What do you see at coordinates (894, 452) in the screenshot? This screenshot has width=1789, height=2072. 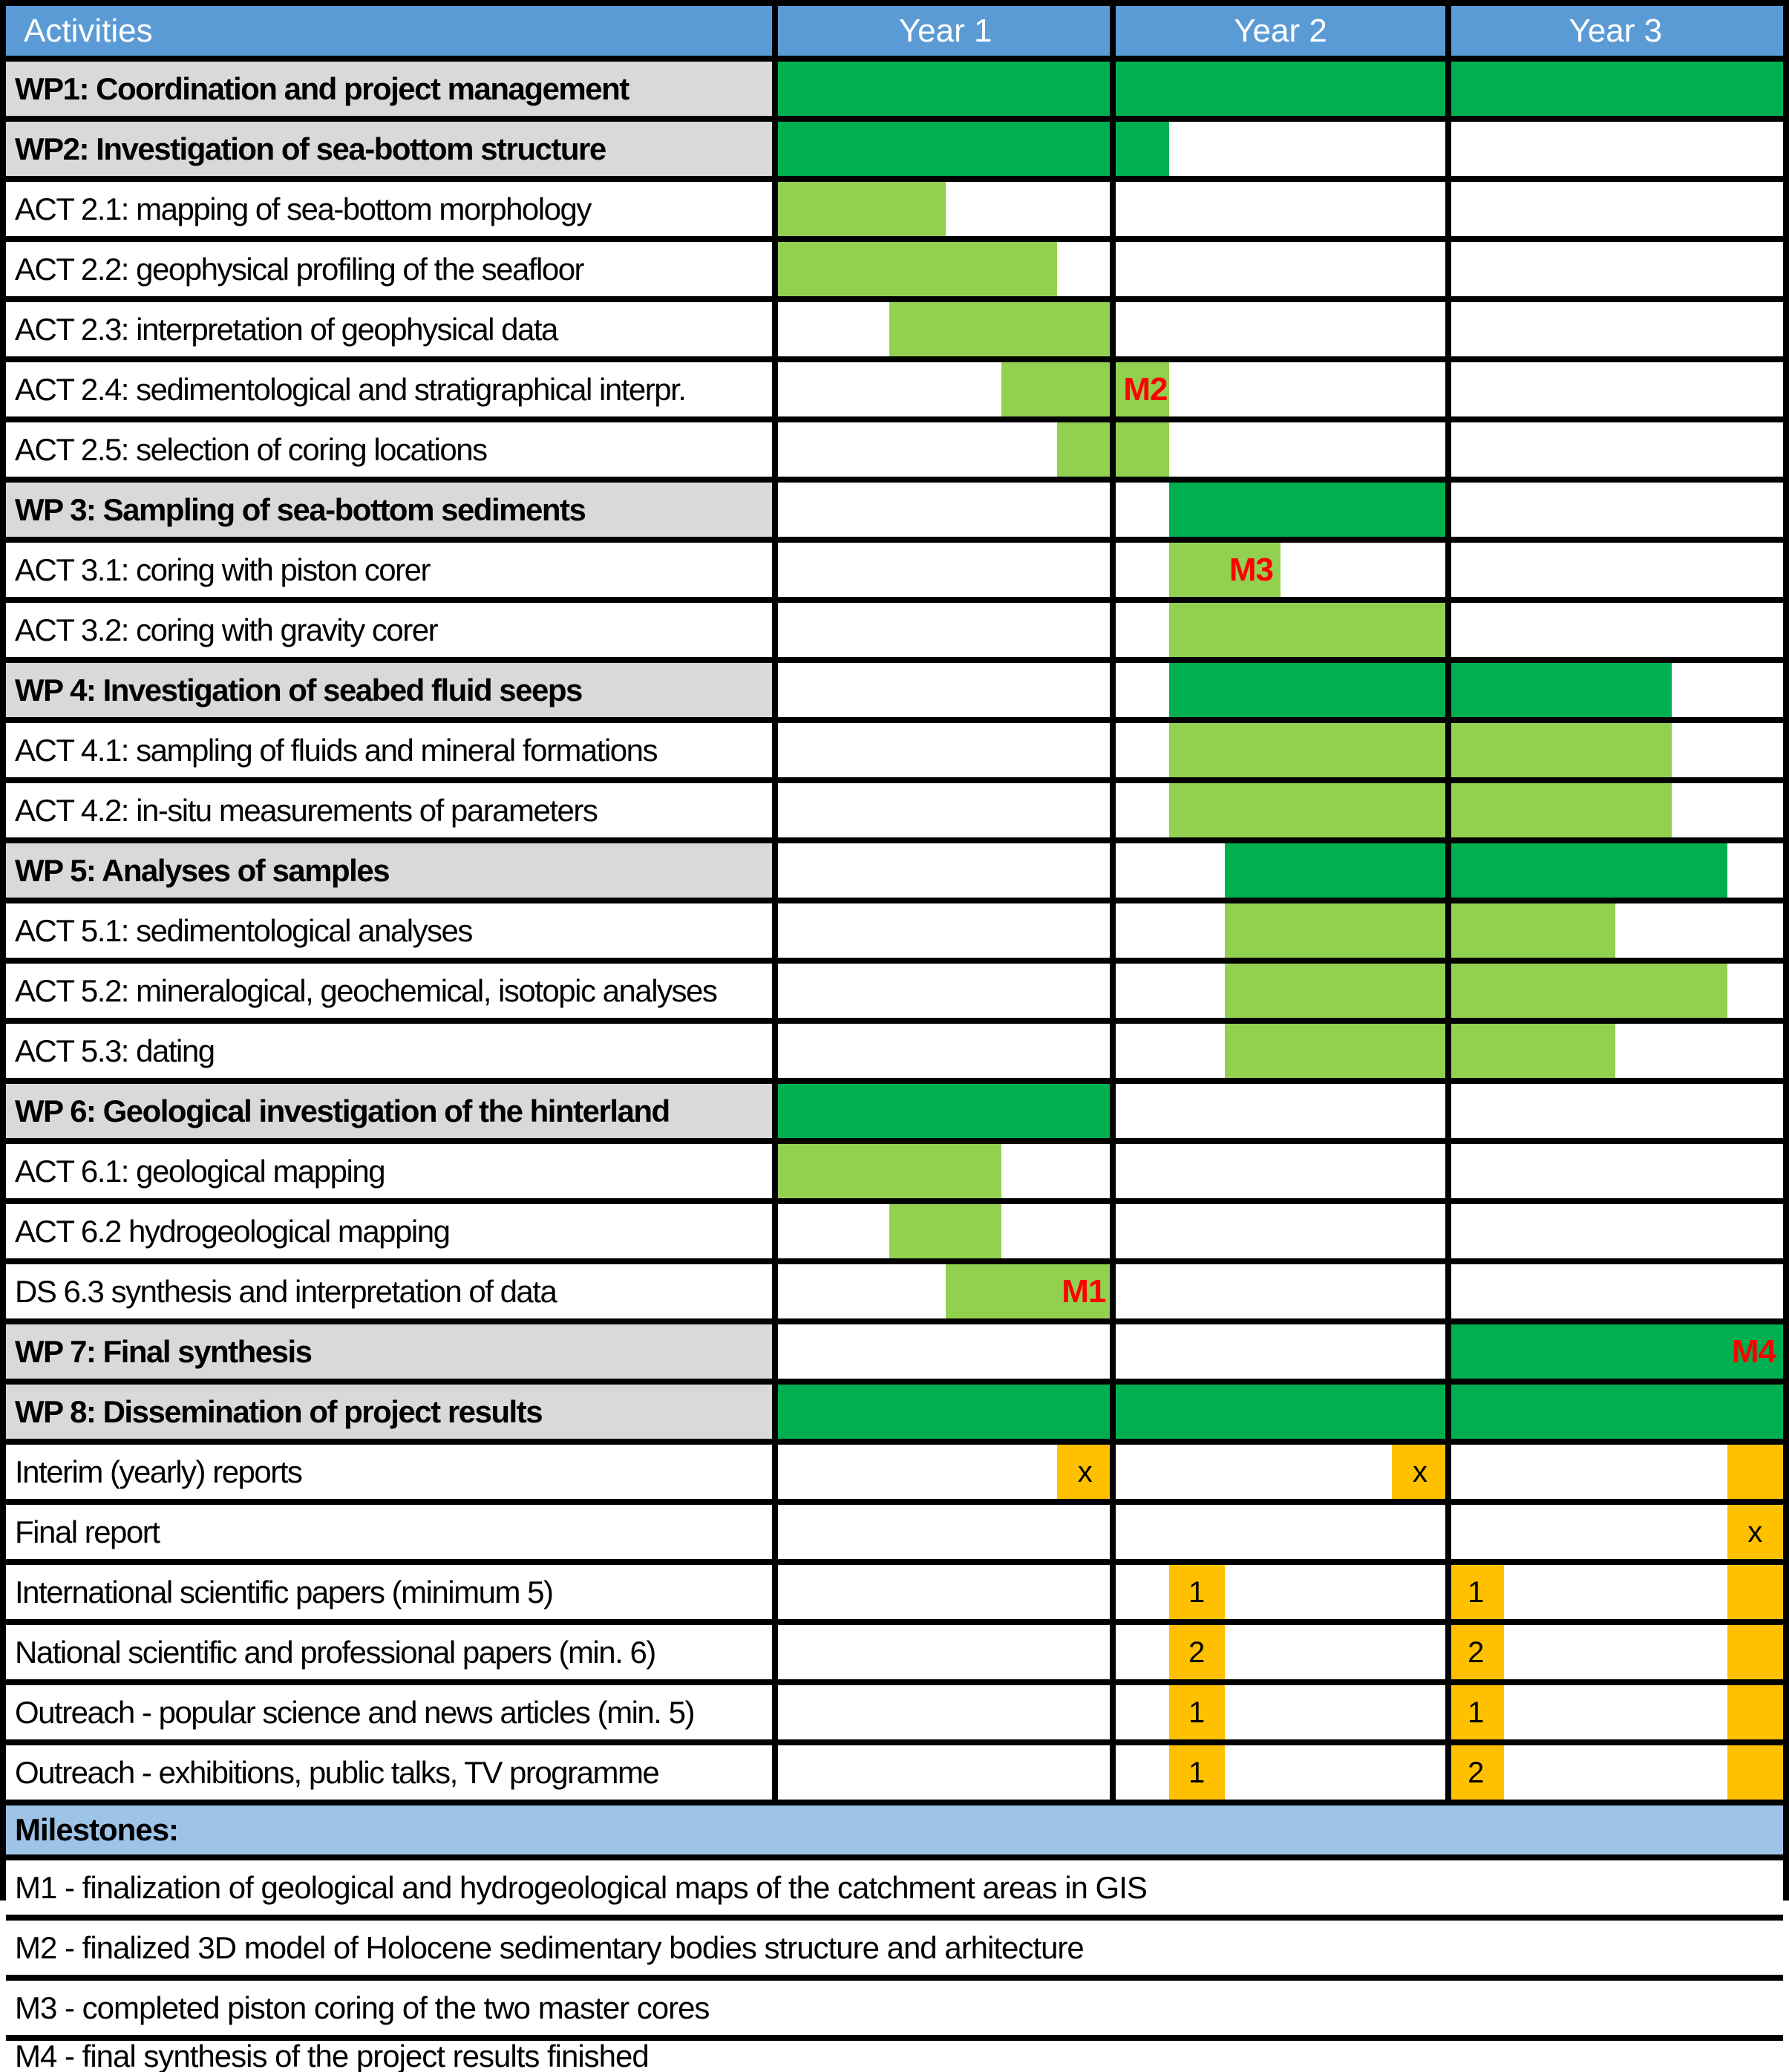 I see `task-row: ACT 2.5: selection of coring locations` at bounding box center [894, 452].